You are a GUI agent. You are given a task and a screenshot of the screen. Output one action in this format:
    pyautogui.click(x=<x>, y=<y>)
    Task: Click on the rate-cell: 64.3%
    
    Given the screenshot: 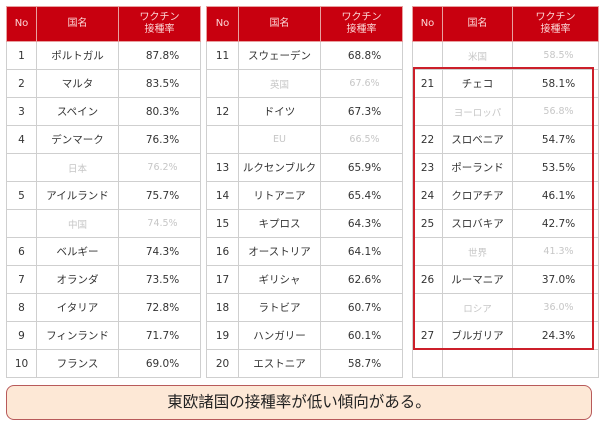 What is the action you would take?
    pyautogui.click(x=361, y=223)
    